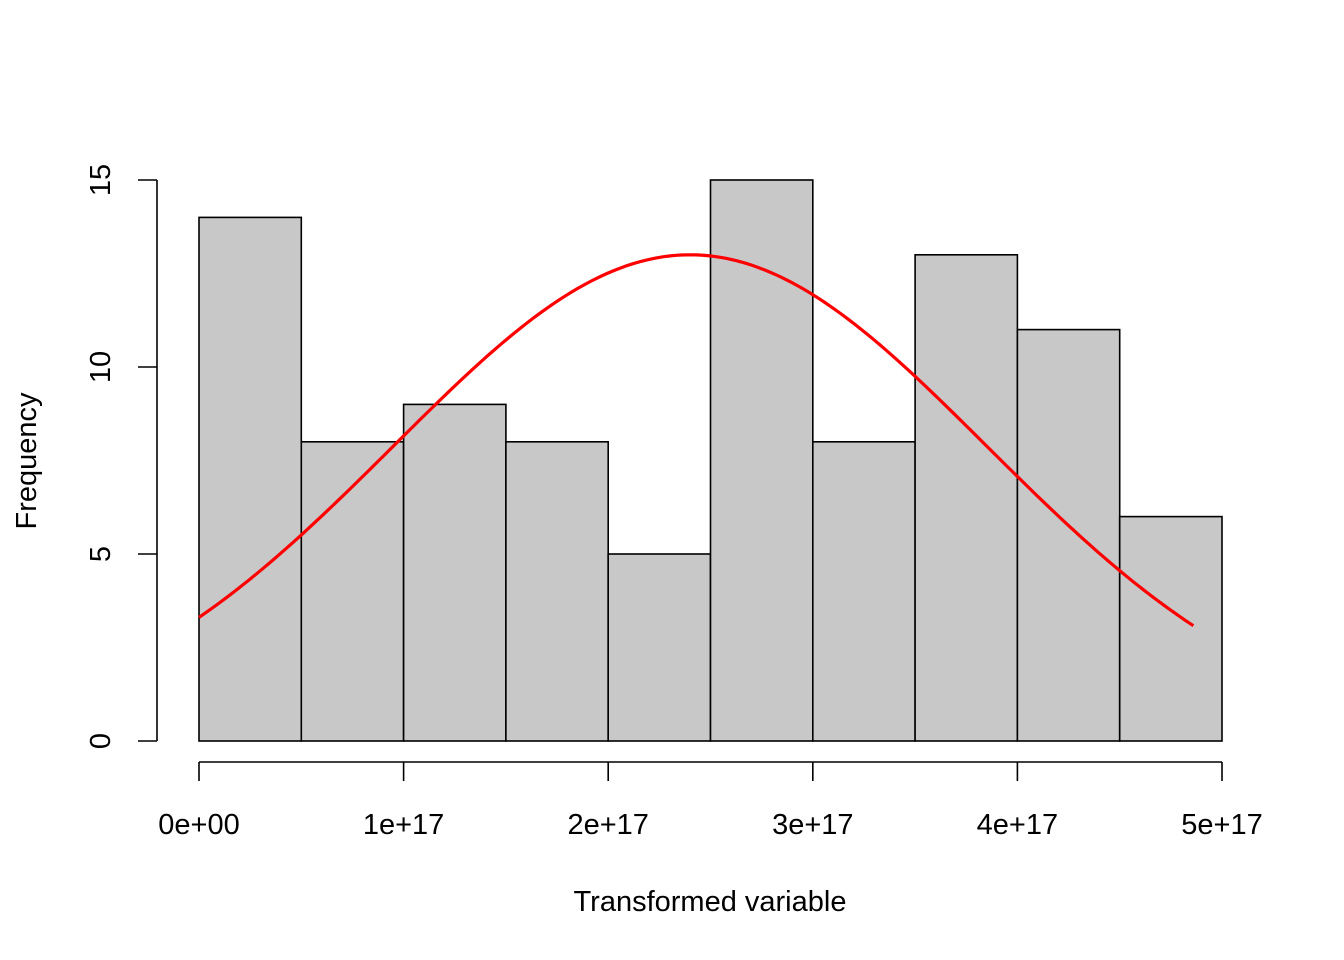 This screenshot has width=1344, height=960. What do you see at coordinates (101, 180) in the screenshot?
I see `y-tick-label: 15` at bounding box center [101, 180].